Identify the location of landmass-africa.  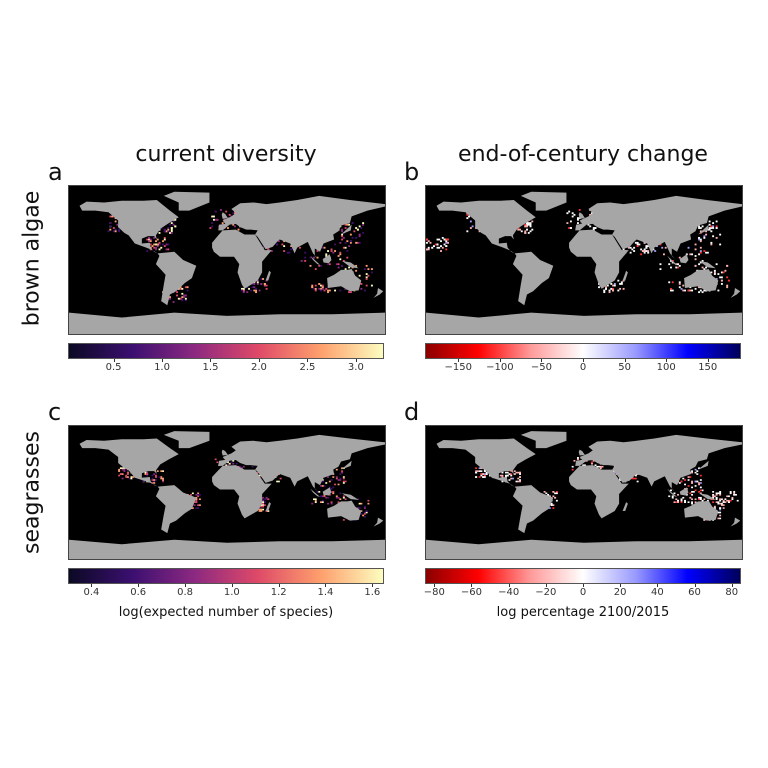
(599, 259).